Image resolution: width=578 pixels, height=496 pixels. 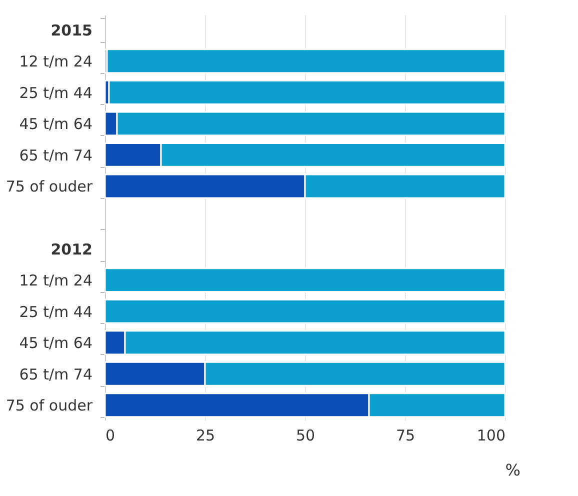 I want to click on x-tick-label: 75, so click(x=406, y=435).